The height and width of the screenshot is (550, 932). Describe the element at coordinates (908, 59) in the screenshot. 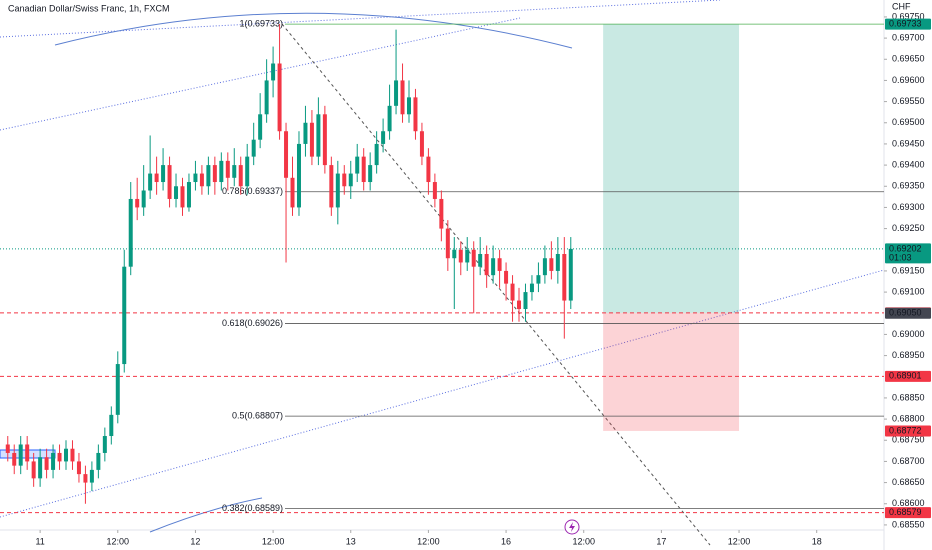

I see `y-tick-label: 0.69650` at that location.